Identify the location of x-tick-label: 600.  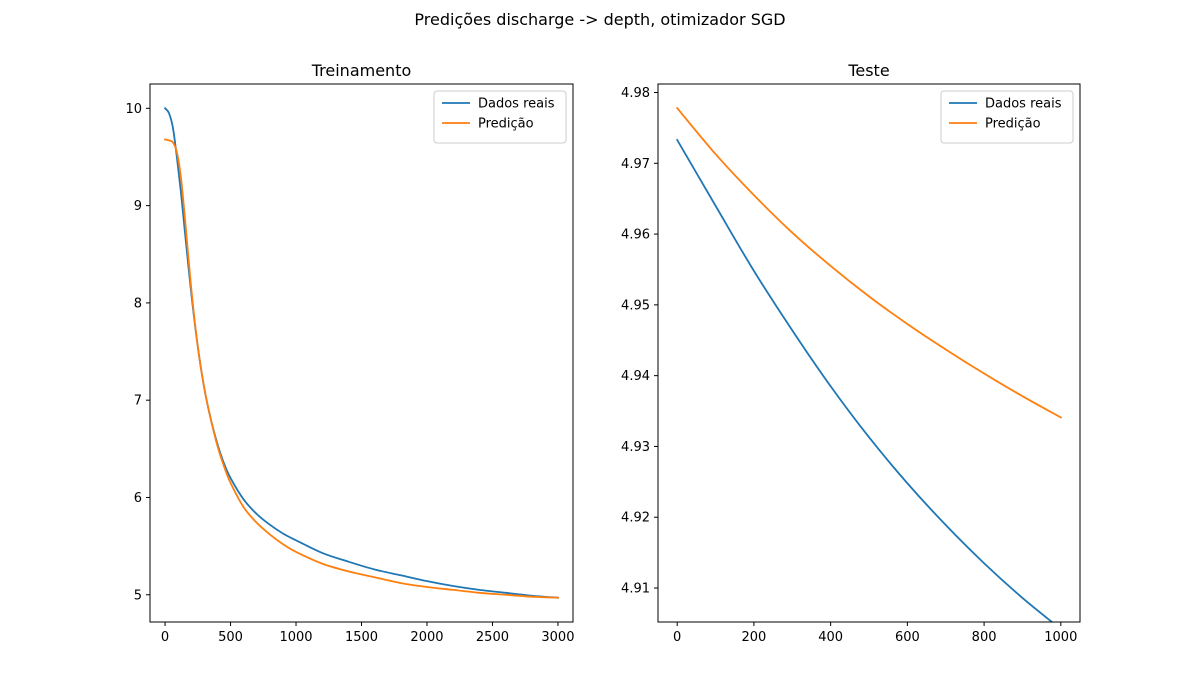
(907, 637).